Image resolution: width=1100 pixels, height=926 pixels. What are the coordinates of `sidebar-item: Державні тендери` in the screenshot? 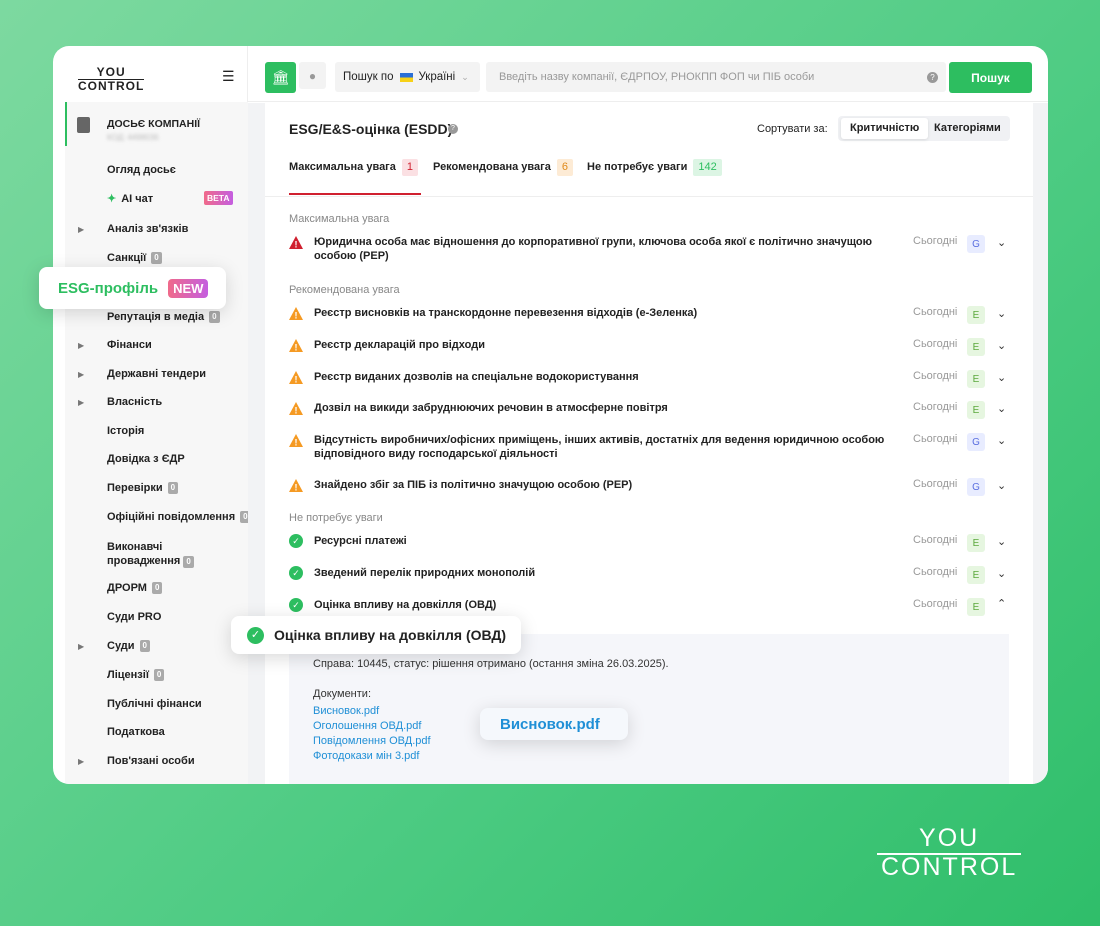 It's located at (156, 374).